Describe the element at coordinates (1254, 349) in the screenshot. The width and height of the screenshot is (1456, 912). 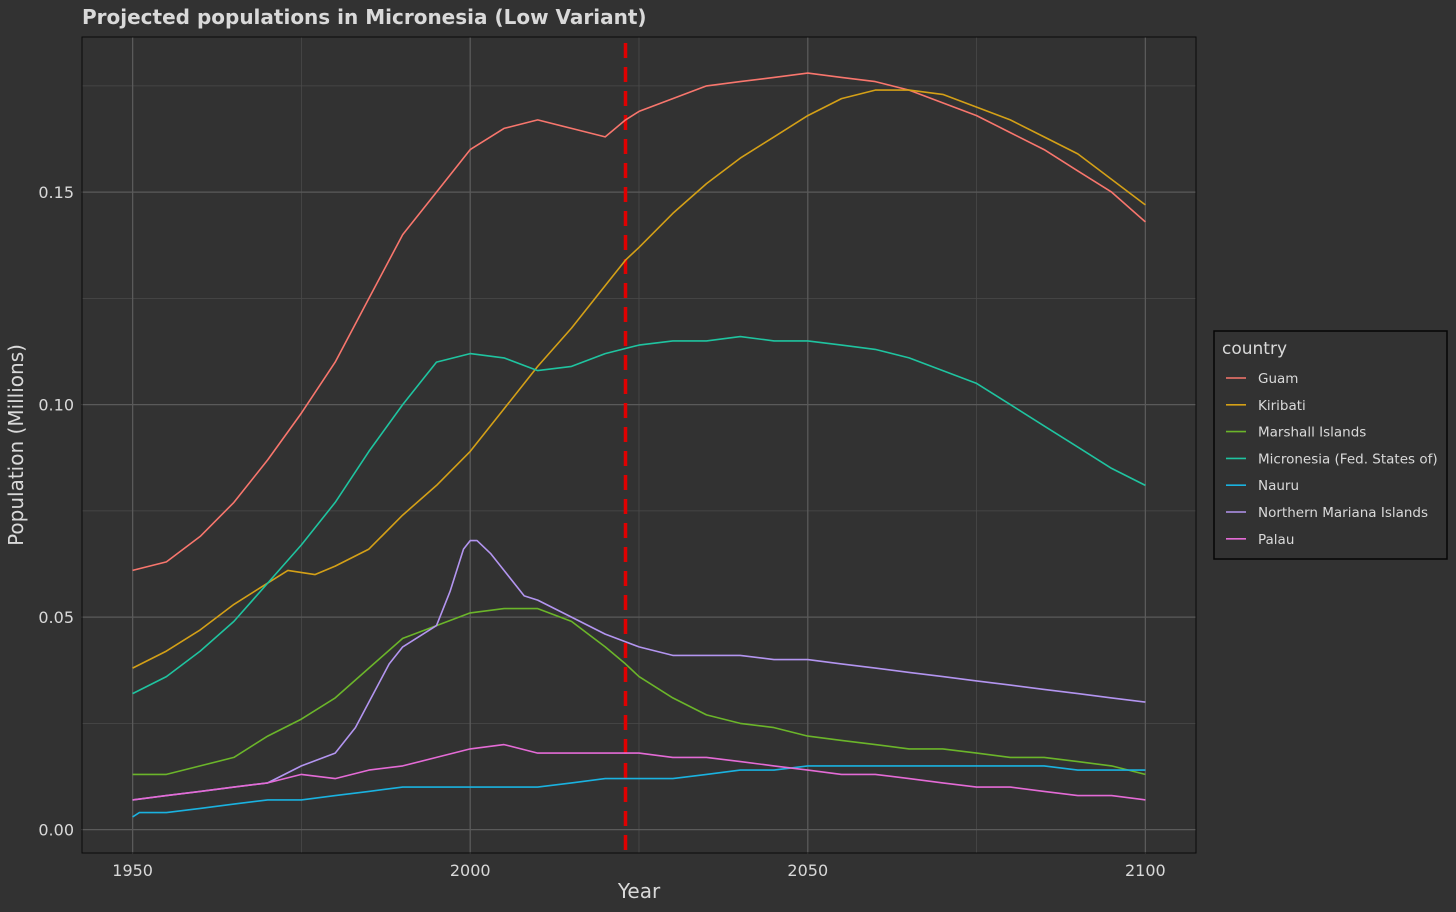
I see `legend-title: country` at that location.